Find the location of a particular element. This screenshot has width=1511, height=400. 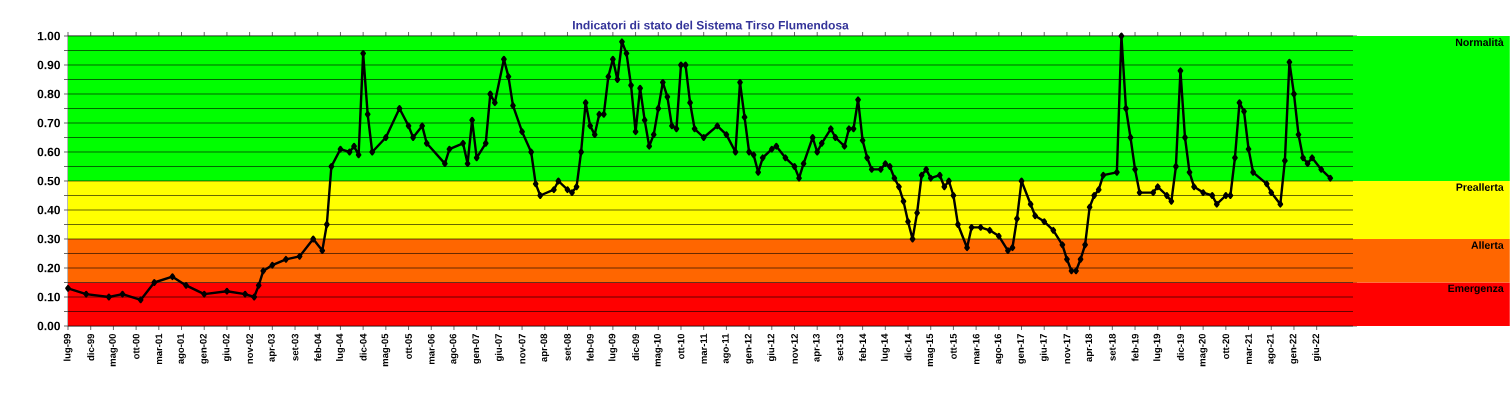

x-tick-label: ago-06 is located at coordinates (454, 348).